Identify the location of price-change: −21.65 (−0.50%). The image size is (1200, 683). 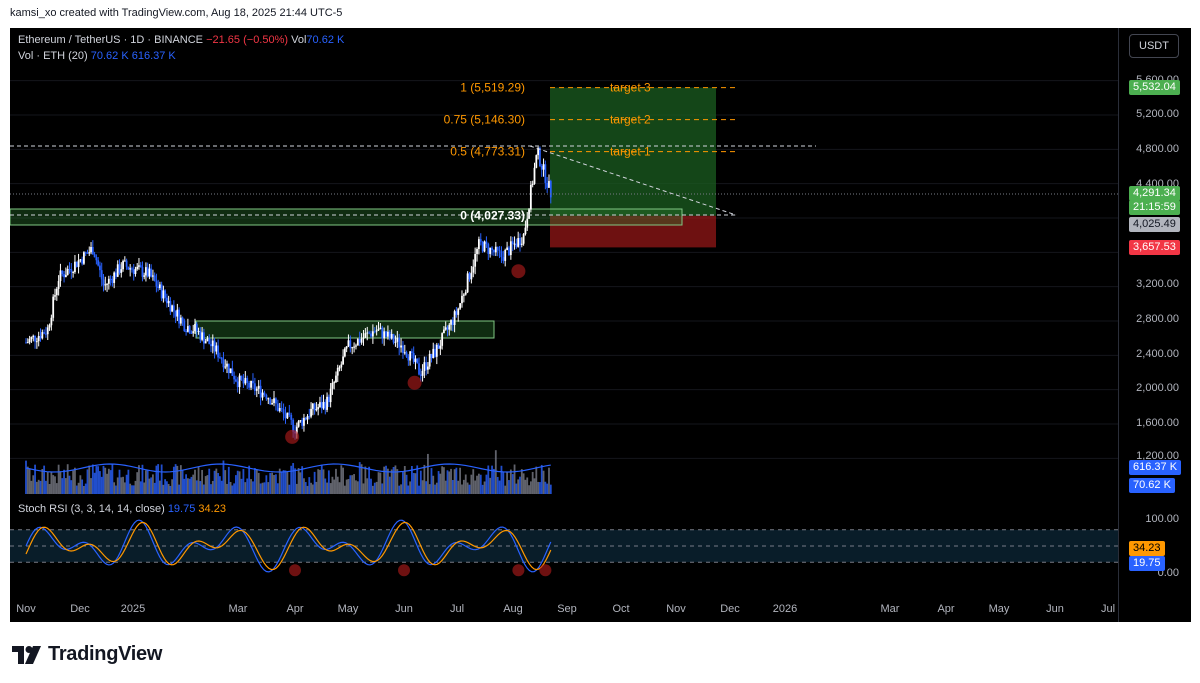
(247, 40).